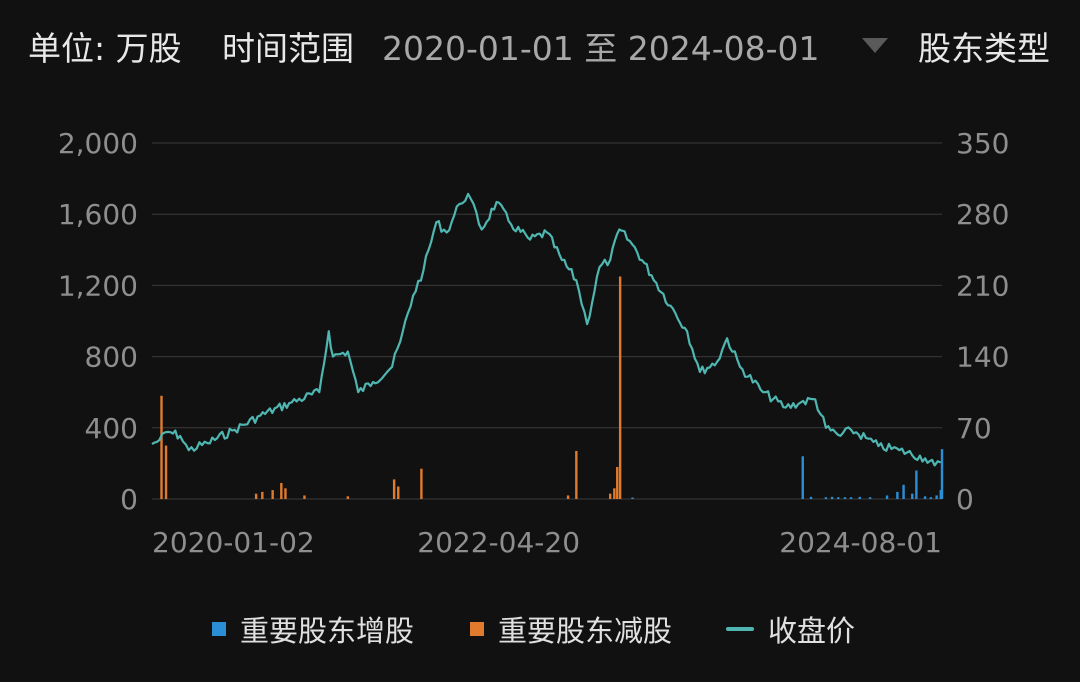 The width and height of the screenshot is (1080, 682). I want to click on y-left-tick-label: 1,200, so click(98, 285).